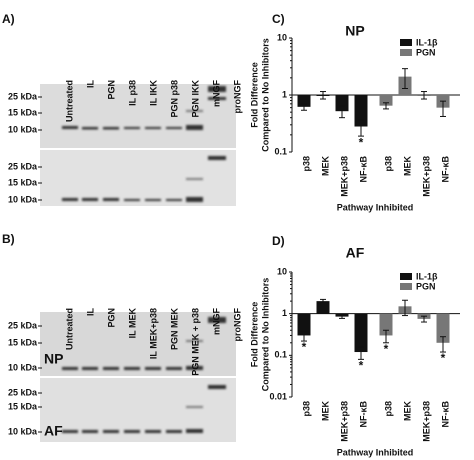 This screenshot has width=474, height=460. Describe the element at coordinates (138, 410) in the screenshot. I see `blot-b2` at that location.